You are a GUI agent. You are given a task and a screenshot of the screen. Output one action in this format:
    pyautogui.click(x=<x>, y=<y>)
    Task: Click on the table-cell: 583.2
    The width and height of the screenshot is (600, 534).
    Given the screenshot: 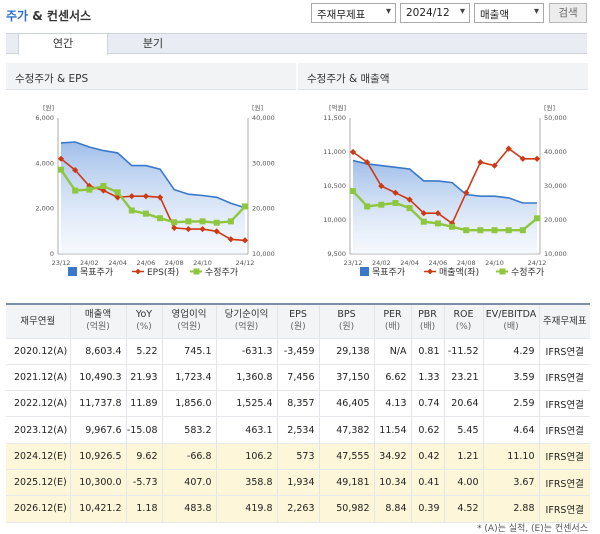 What is the action you would take?
    pyautogui.click(x=189, y=430)
    